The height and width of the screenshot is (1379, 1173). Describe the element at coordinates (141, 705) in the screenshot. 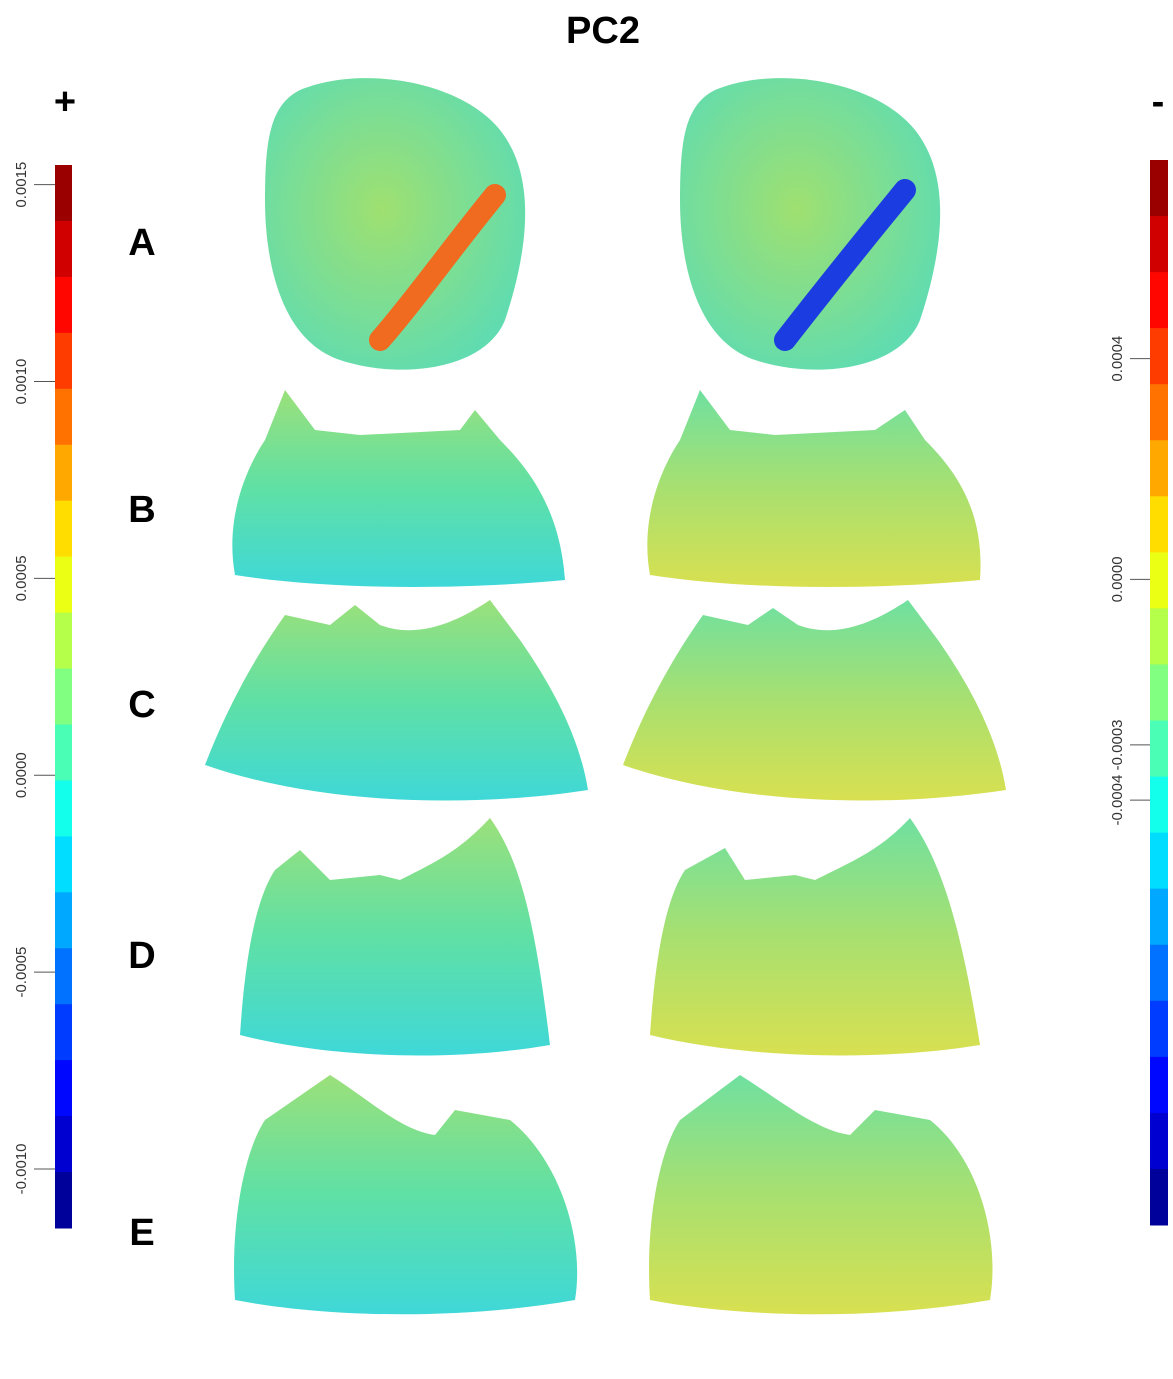

I see `row-label: C` at that location.